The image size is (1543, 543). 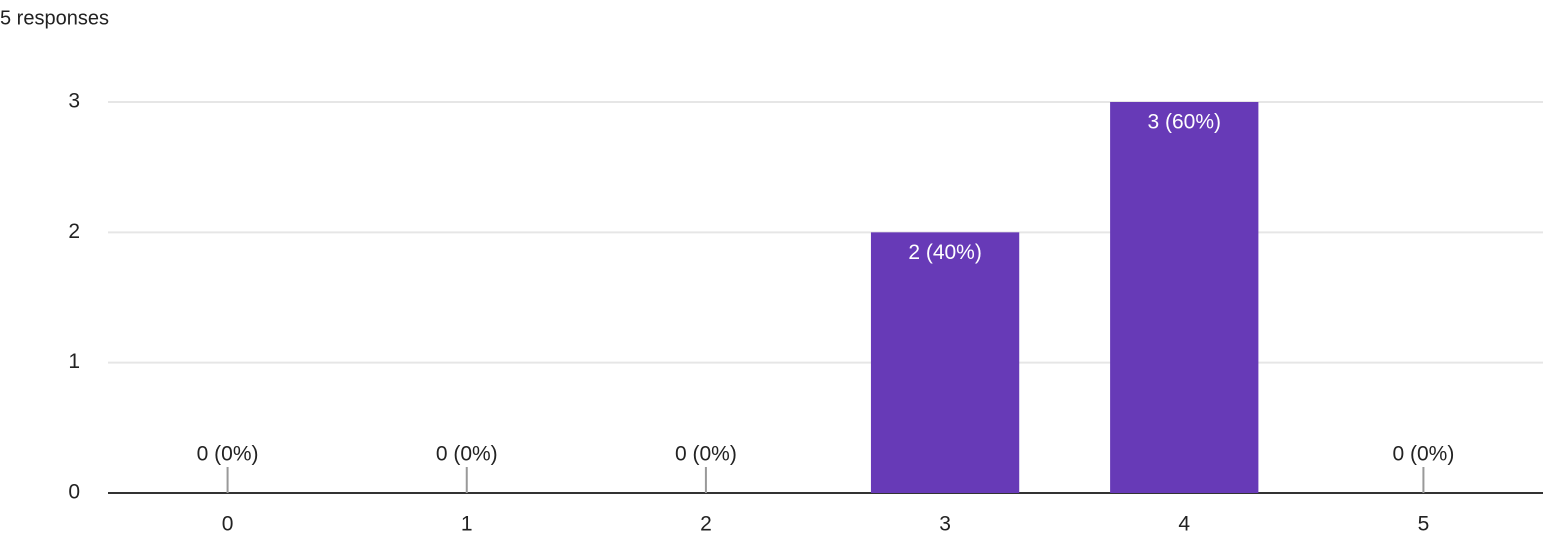 What do you see at coordinates (74, 101) in the screenshot?
I see `y-tick-label: 3` at bounding box center [74, 101].